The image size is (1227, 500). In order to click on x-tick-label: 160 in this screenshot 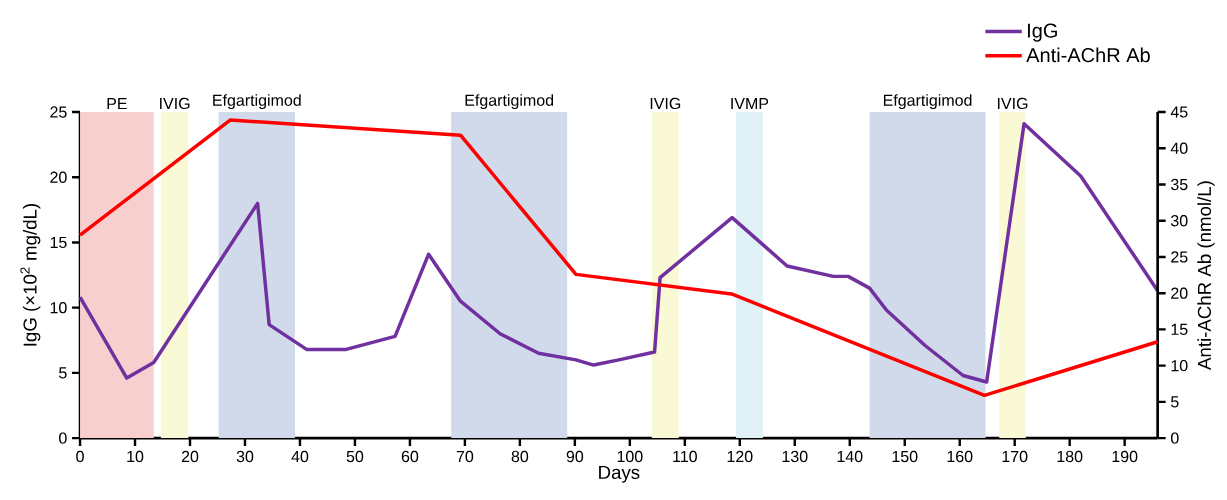, I will do `click(960, 456)`.